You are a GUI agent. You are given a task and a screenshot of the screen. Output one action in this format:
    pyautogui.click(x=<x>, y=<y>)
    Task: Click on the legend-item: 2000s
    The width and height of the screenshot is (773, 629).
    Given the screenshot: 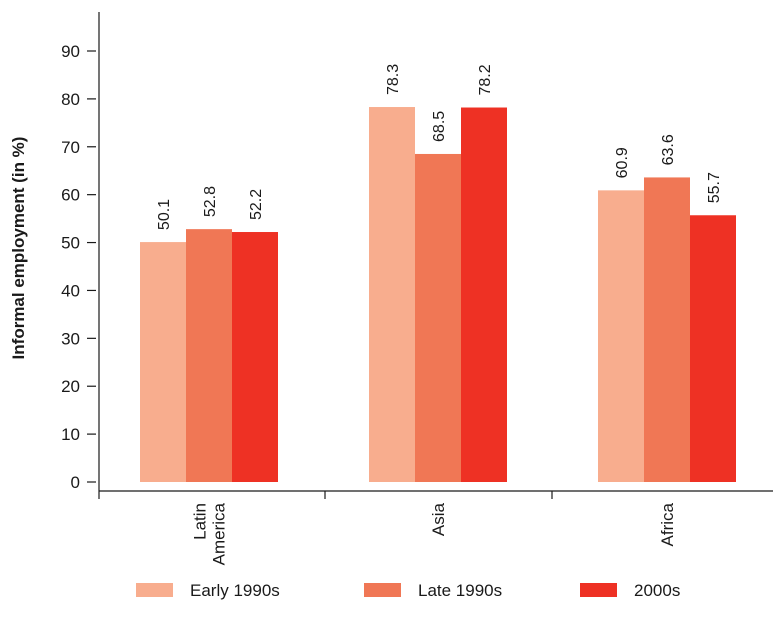 What is the action you would take?
    pyautogui.click(x=630, y=590)
    